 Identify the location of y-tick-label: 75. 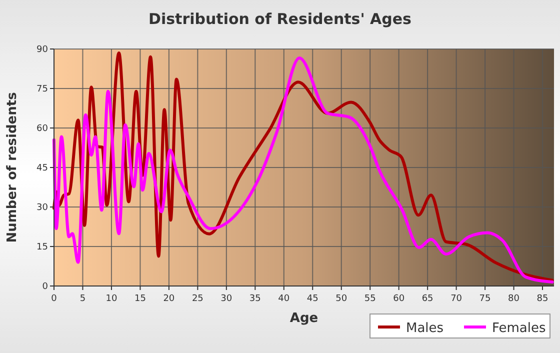
(42, 89).